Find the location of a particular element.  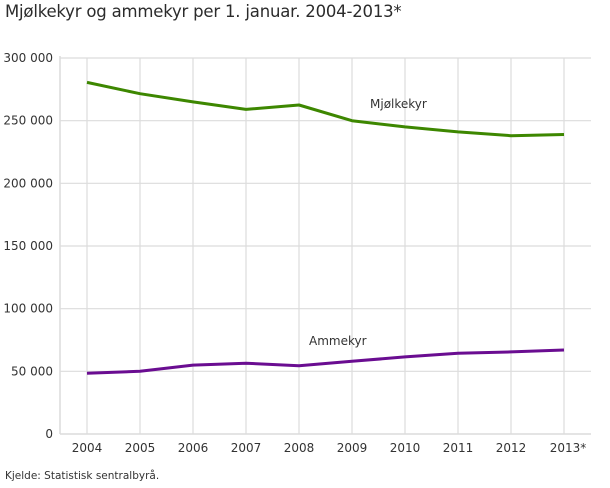

series-line-mjolkekyr is located at coordinates (325, 109).